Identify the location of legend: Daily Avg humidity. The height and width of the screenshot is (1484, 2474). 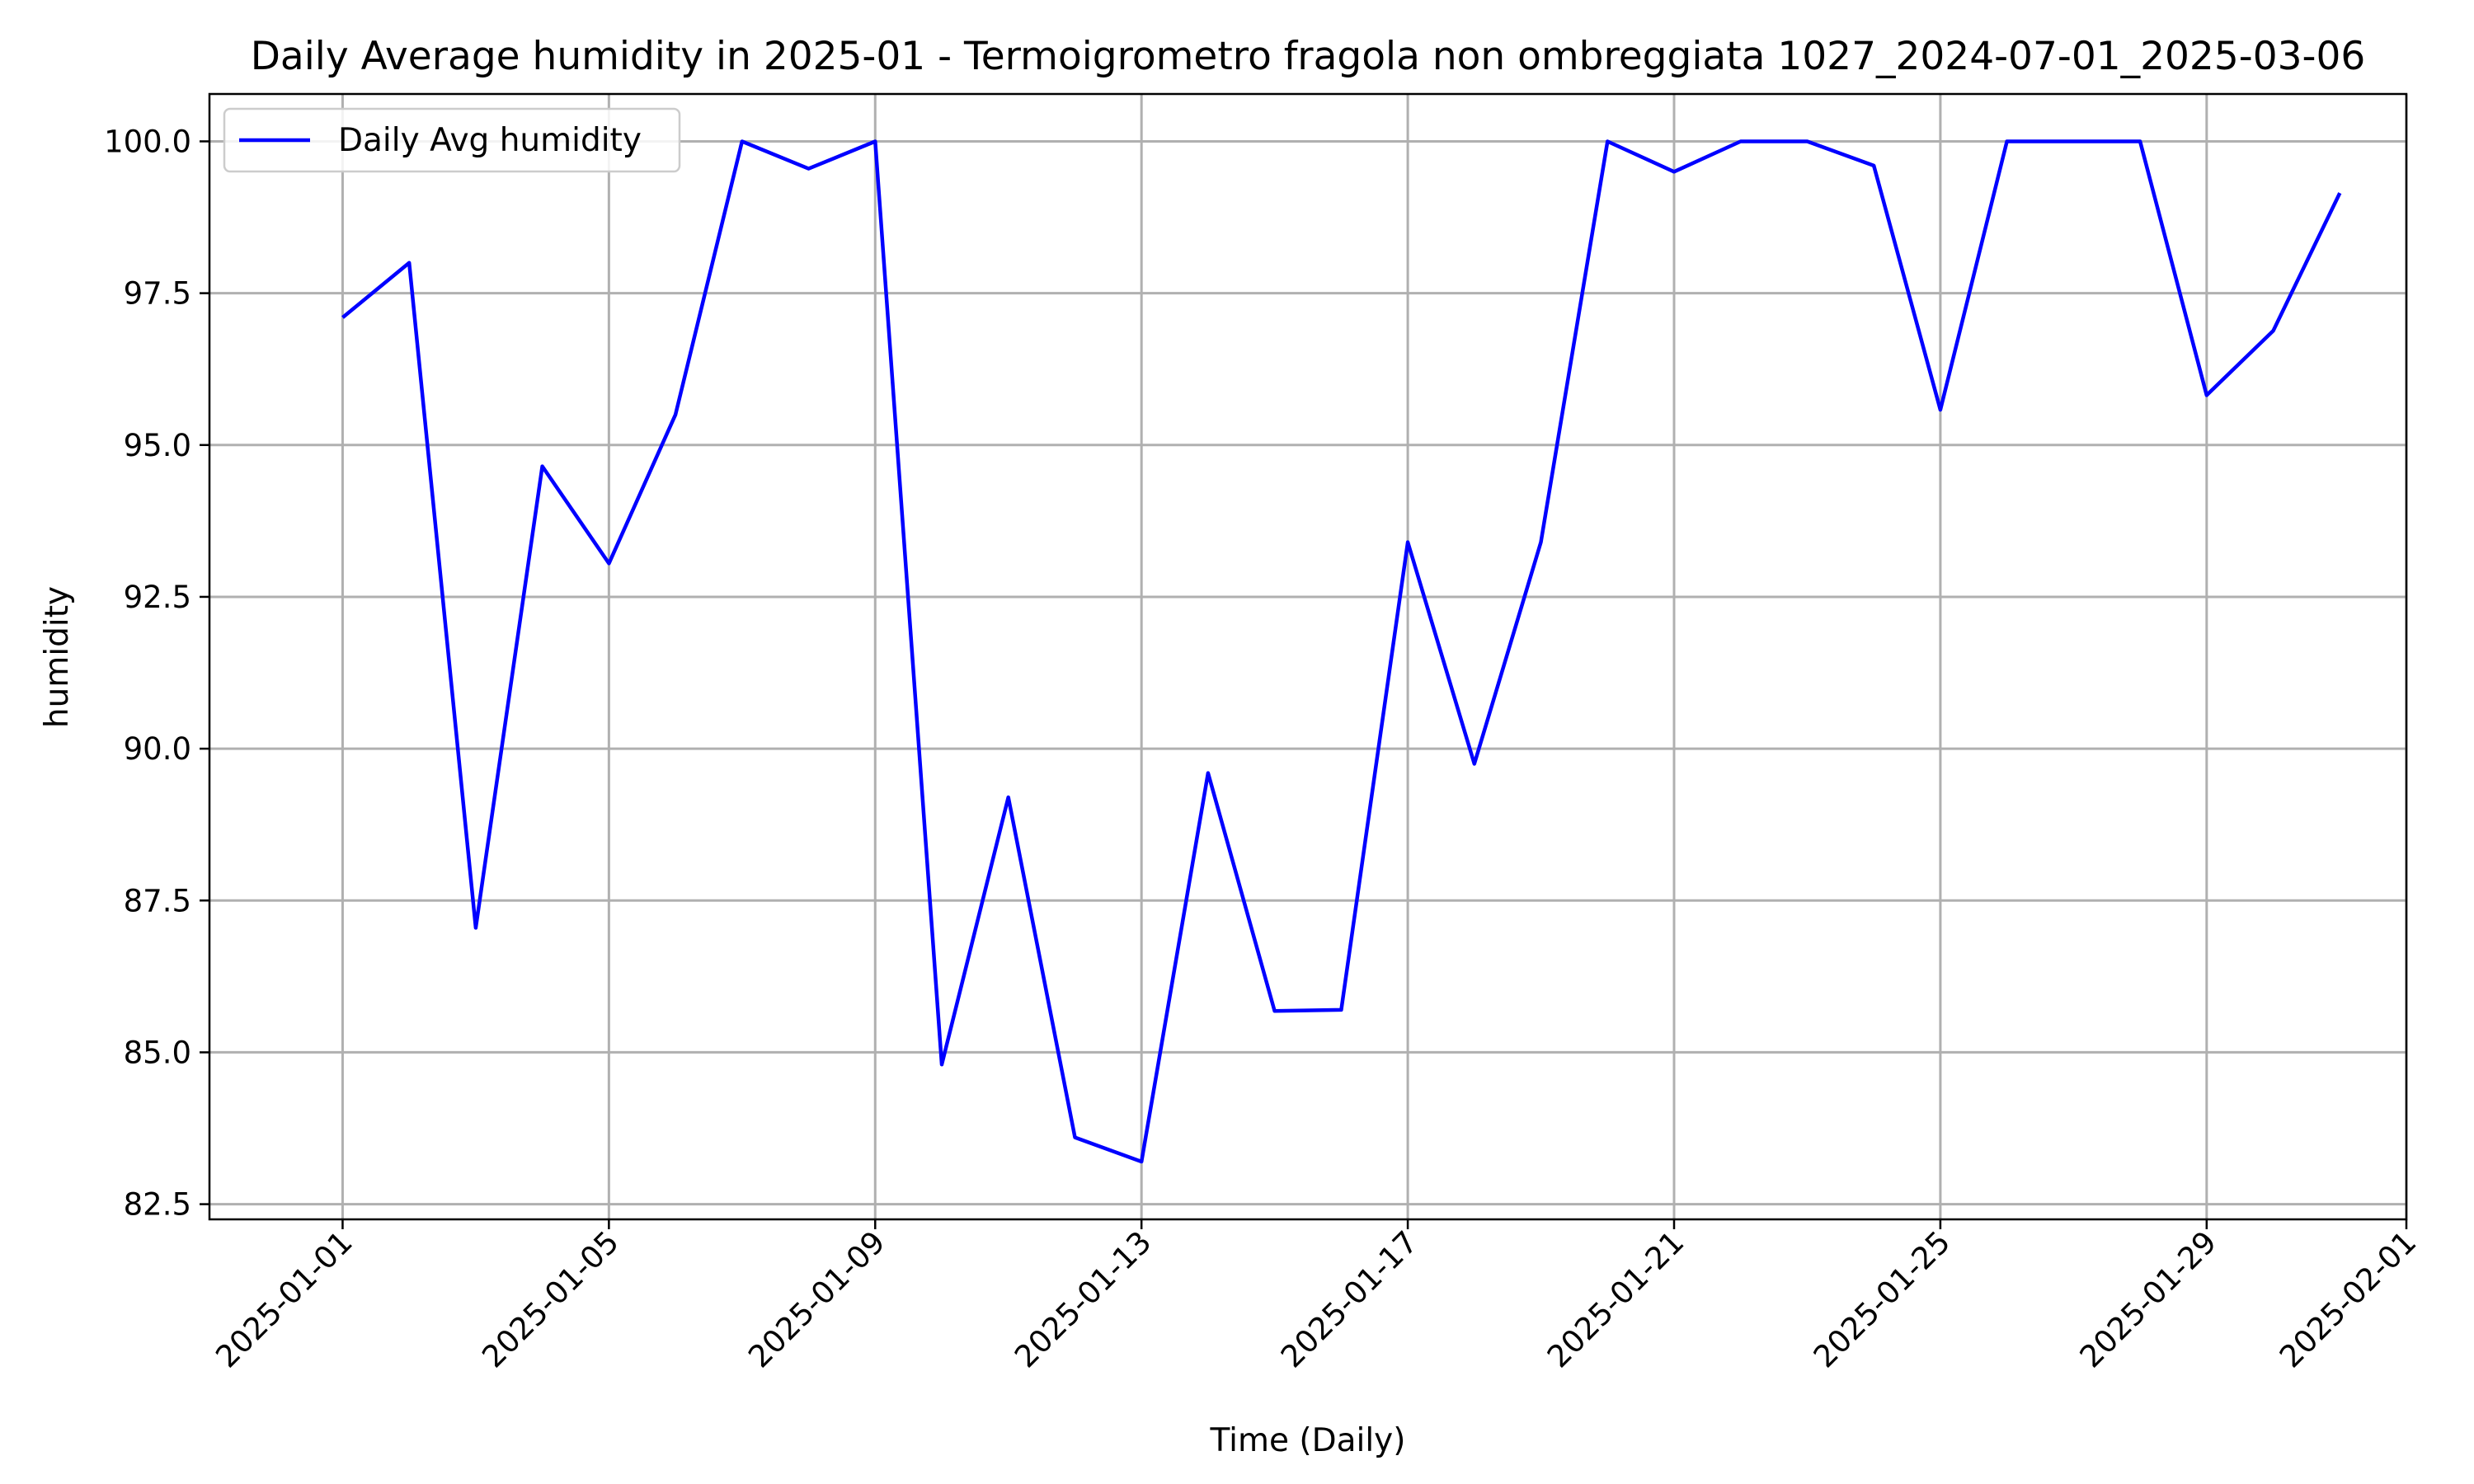
(452, 140).